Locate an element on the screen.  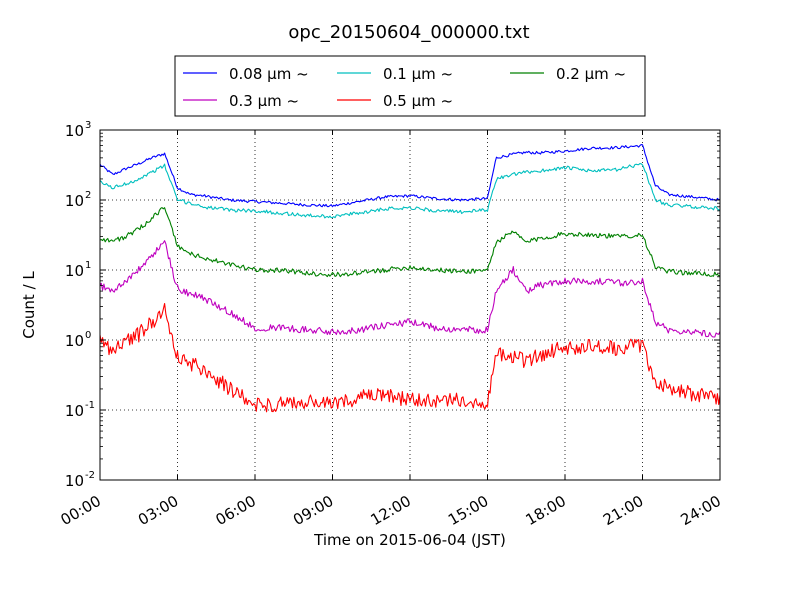
y-tick-label: 10 -2 is located at coordinates (80, 480).